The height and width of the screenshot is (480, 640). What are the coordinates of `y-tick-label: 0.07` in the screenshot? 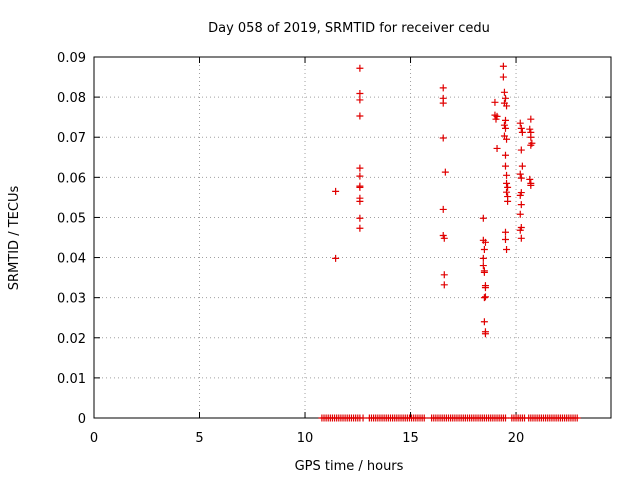 It's located at (71, 138).